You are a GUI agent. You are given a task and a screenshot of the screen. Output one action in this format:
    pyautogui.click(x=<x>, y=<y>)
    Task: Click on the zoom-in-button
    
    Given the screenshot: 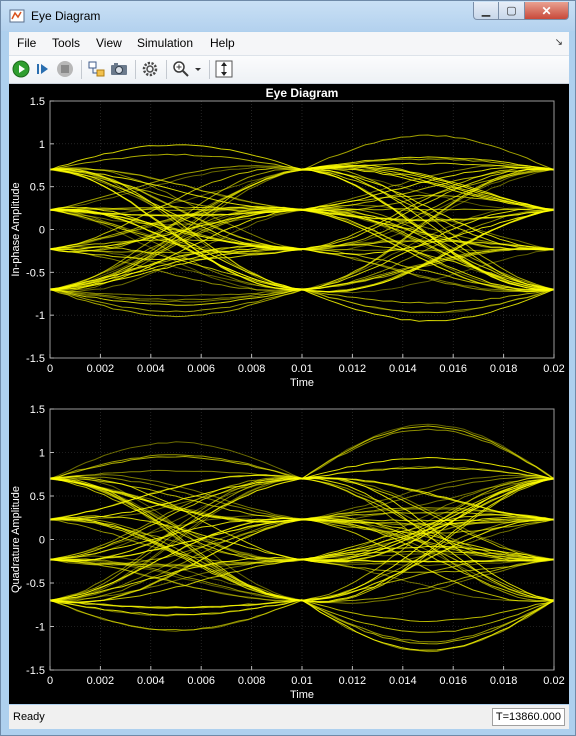 What is the action you would take?
    pyautogui.click(x=181, y=69)
    